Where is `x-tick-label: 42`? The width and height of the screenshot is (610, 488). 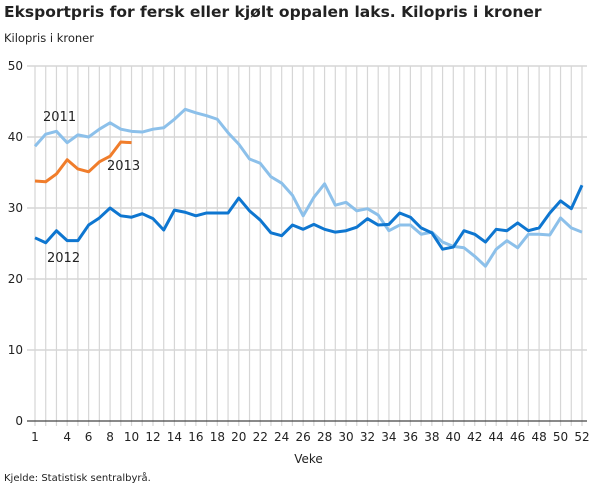
x-tick-label: 42 is located at coordinates (474, 437).